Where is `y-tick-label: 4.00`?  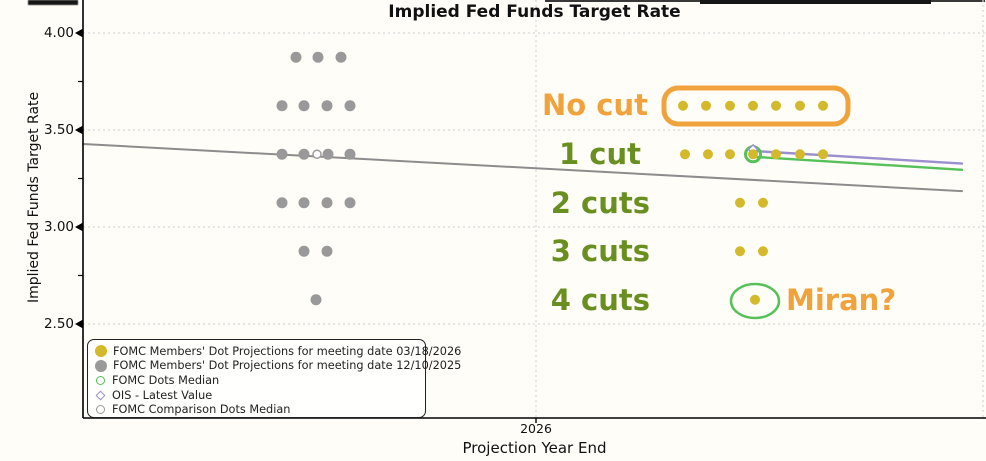
y-tick-label: 4.00 is located at coordinates (58, 33).